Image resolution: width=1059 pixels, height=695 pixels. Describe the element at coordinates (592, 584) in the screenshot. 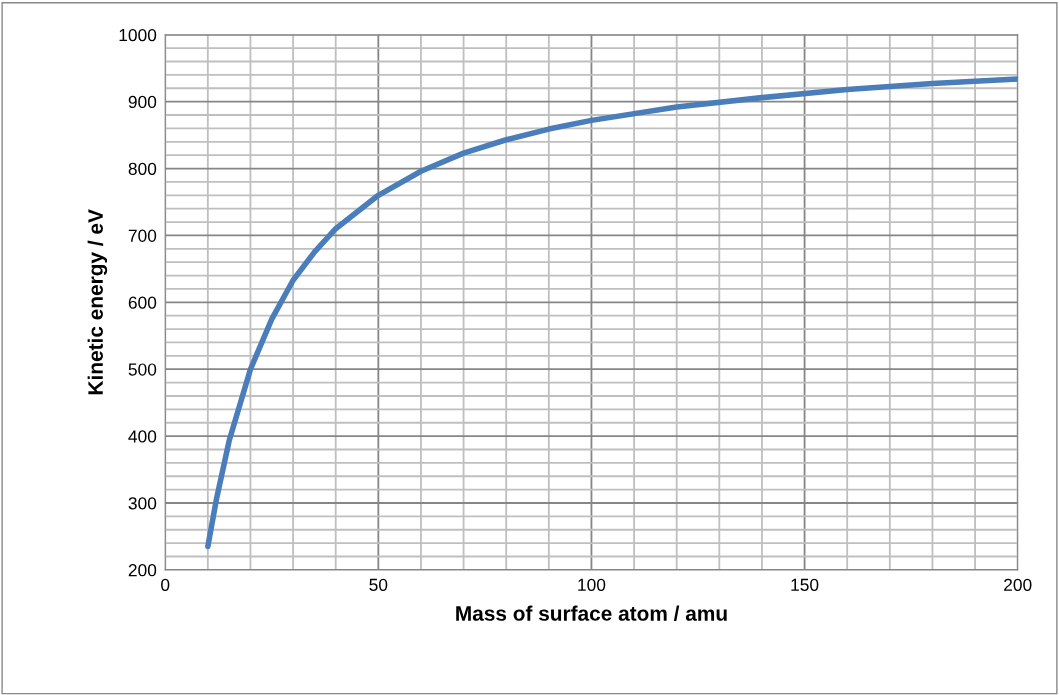

I see `x-tick-label: 100` at that location.